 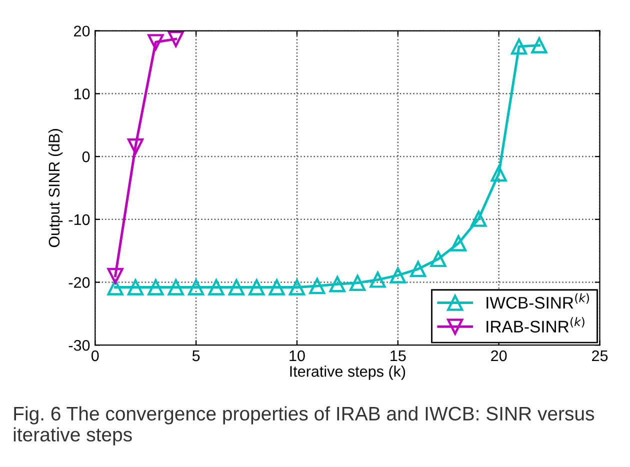 I want to click on x-tick-label: 10, so click(x=297, y=356).